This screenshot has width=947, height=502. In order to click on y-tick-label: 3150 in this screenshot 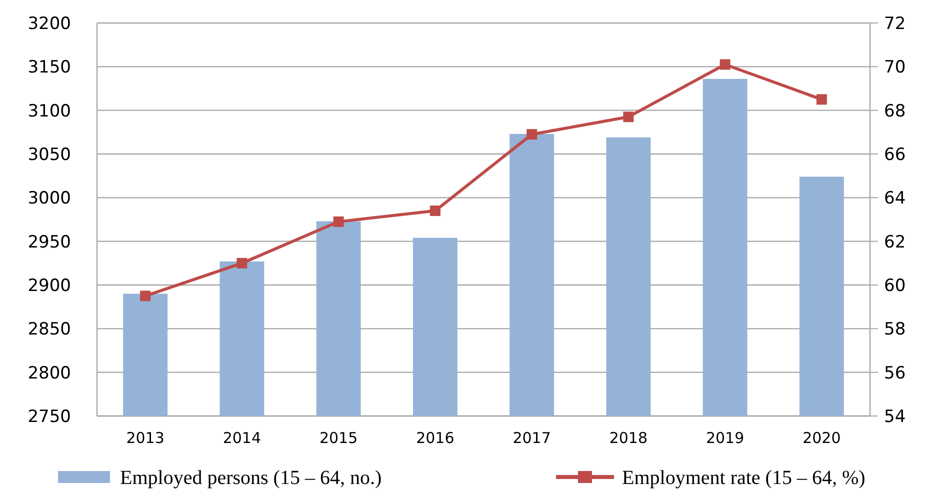, I will do `click(49, 68)`.